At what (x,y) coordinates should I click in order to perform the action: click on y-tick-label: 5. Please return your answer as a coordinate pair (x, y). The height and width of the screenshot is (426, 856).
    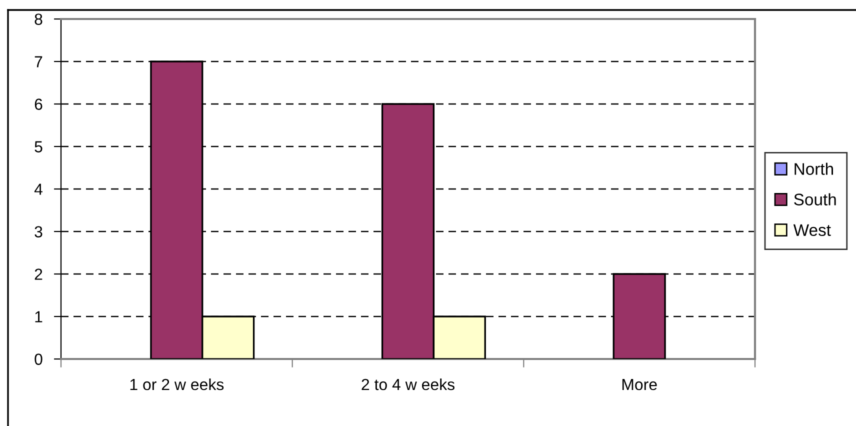
    Looking at the image, I should click on (38, 146).